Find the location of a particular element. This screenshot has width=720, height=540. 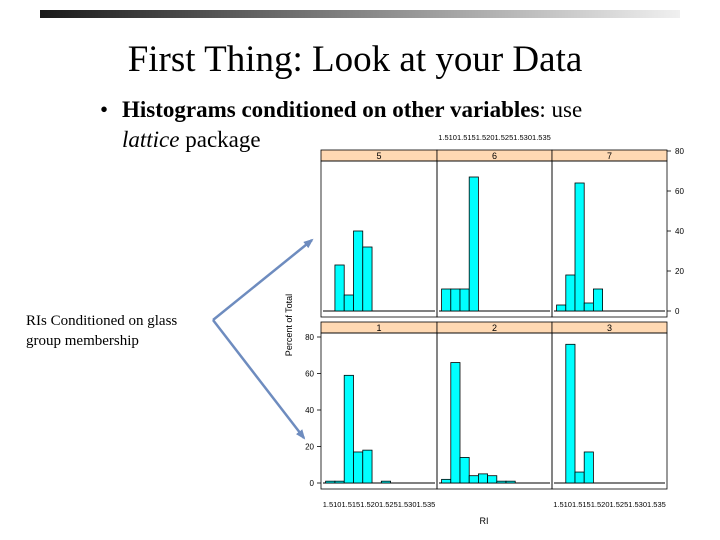

panel-label: 1 is located at coordinates (378, 328).